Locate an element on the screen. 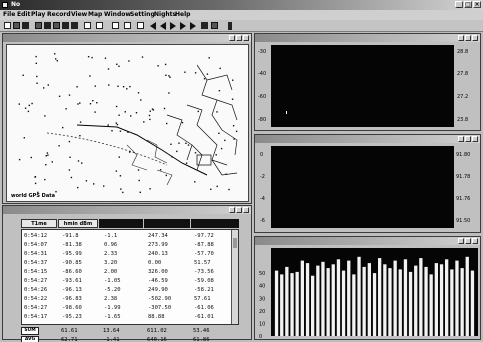 This screenshot has width=483, height=342. bar-chart: 50 40 30 20 10 0 is located at coordinates (368, 292).